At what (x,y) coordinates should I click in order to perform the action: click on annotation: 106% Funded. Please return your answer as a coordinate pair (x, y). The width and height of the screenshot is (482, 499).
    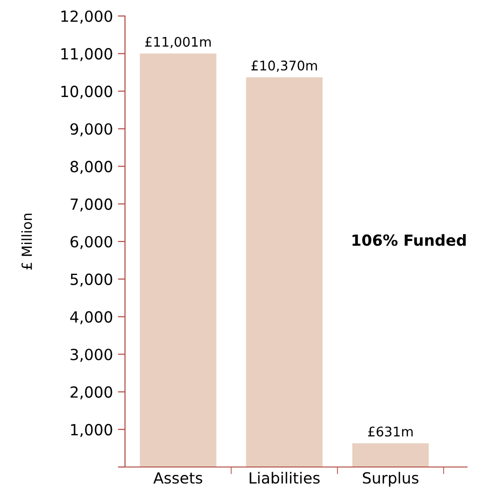
    Looking at the image, I should click on (409, 240).